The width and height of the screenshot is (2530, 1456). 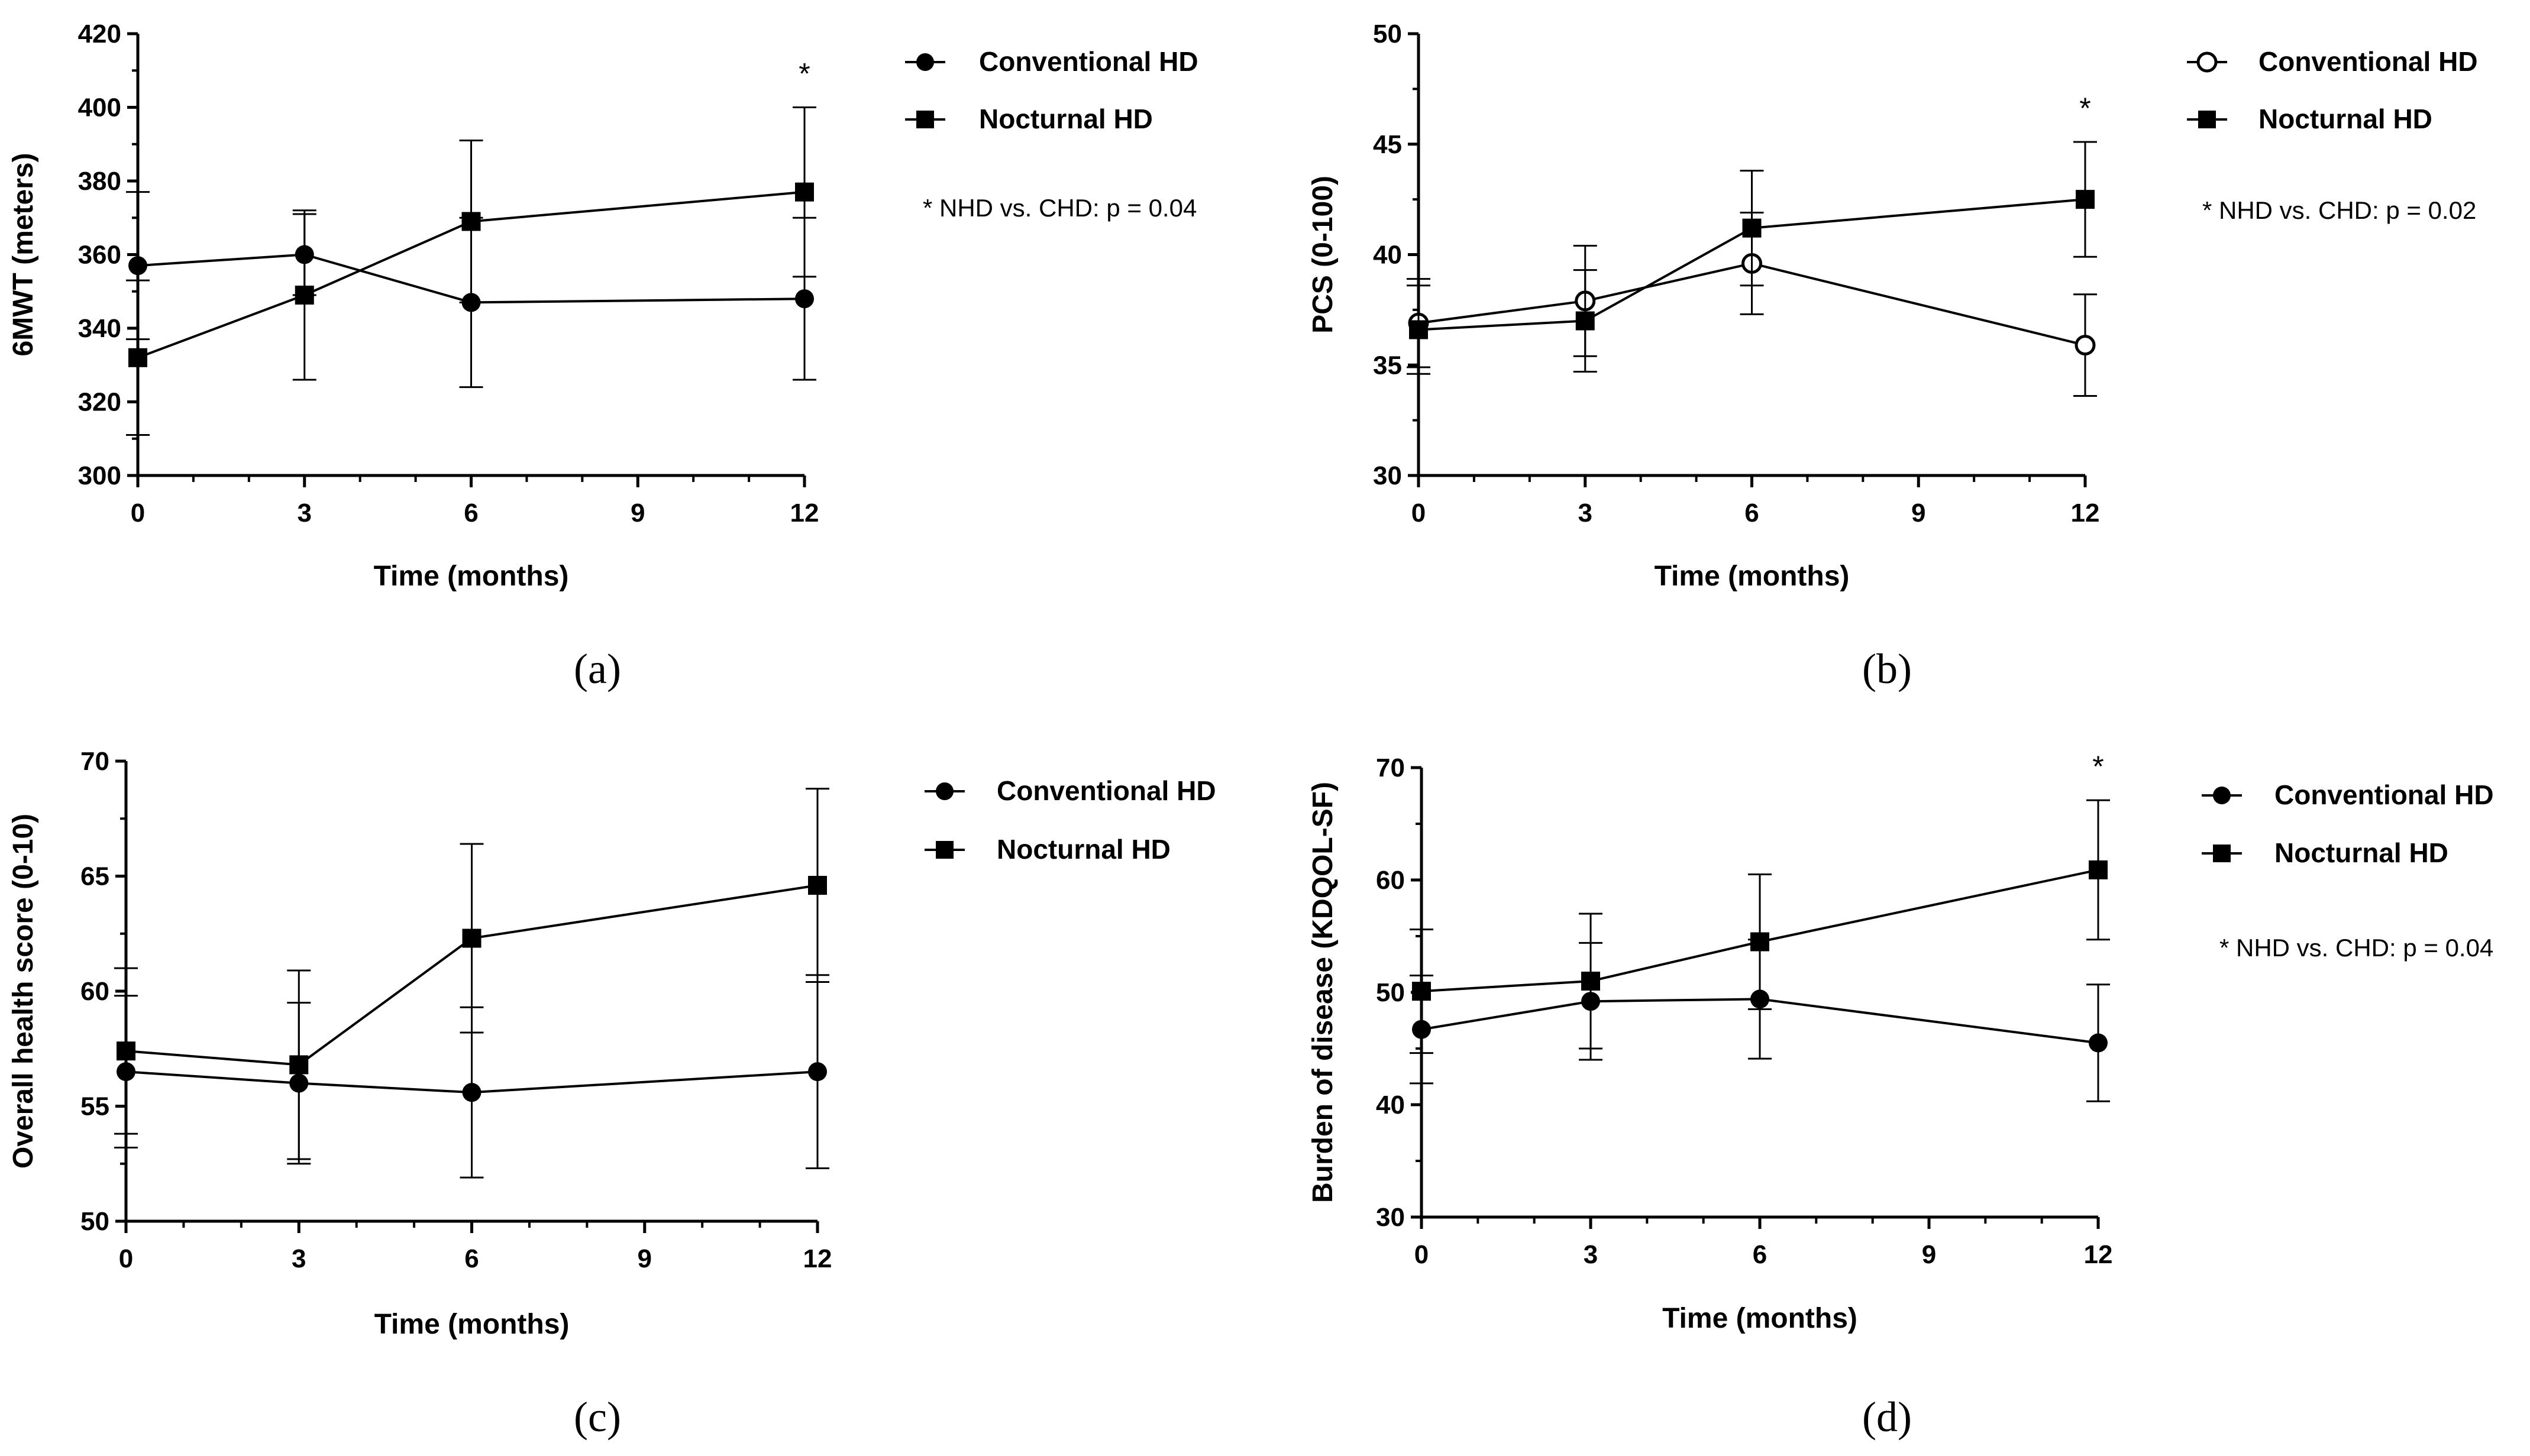 I want to click on panel-label-c: (c), so click(x=597, y=1417).